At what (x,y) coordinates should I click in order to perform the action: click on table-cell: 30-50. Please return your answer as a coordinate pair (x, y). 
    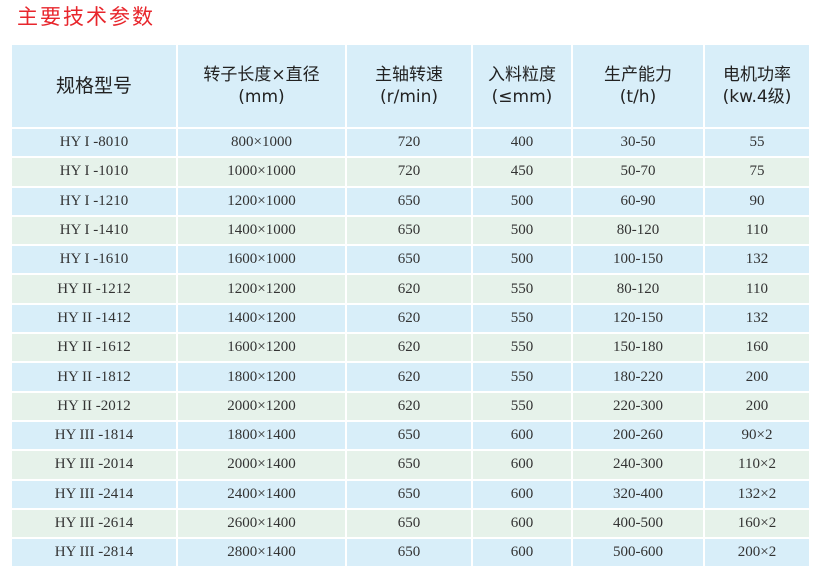
    Looking at the image, I should click on (638, 142).